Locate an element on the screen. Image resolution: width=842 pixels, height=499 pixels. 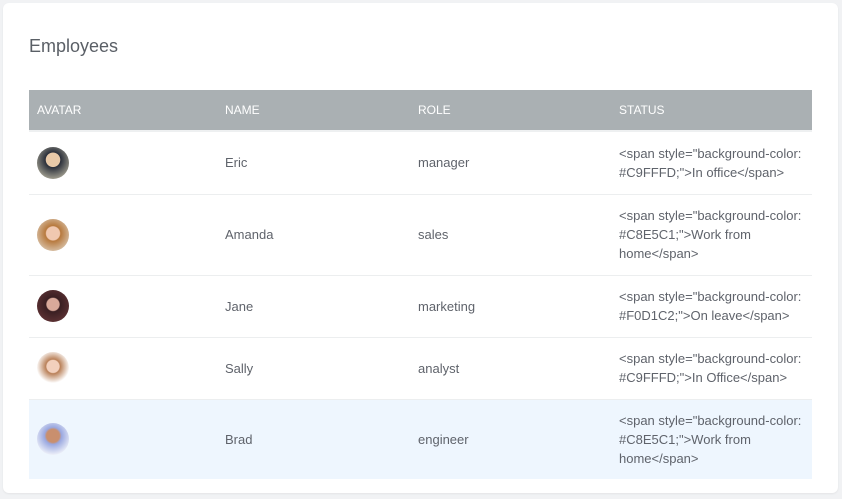
employee-name: Jane is located at coordinates (313, 306).